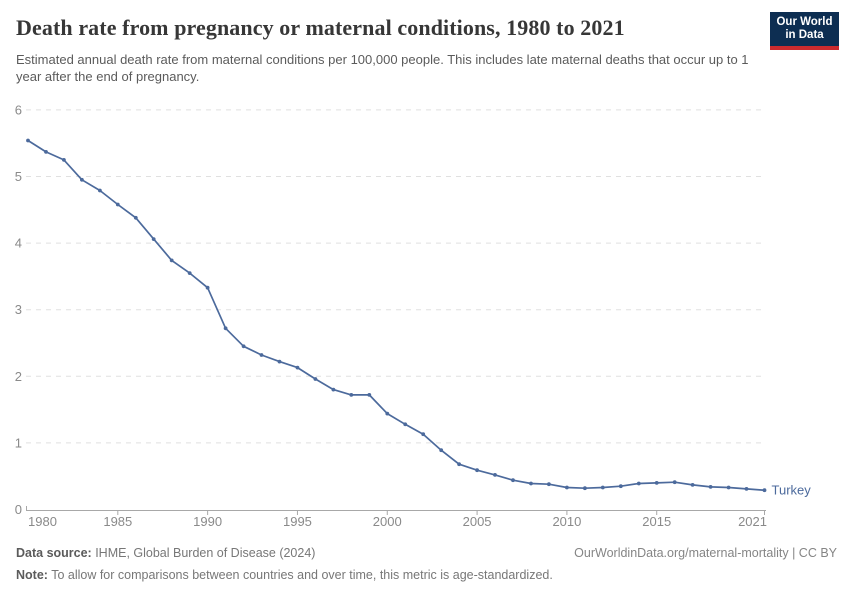 This screenshot has width=850, height=600. What do you see at coordinates (692, 485) in the screenshot?
I see `data-point-2017` at bounding box center [692, 485].